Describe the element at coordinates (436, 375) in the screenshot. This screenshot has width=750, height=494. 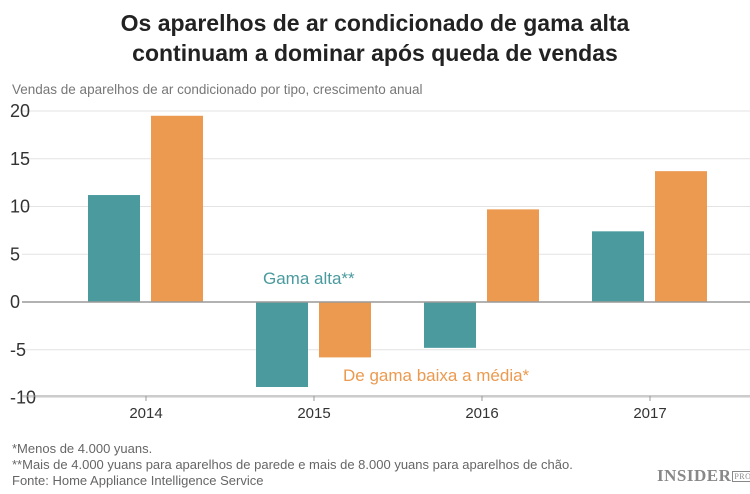
I see `series-label-gama-baixa-media: De gama baixa a média*` at that location.